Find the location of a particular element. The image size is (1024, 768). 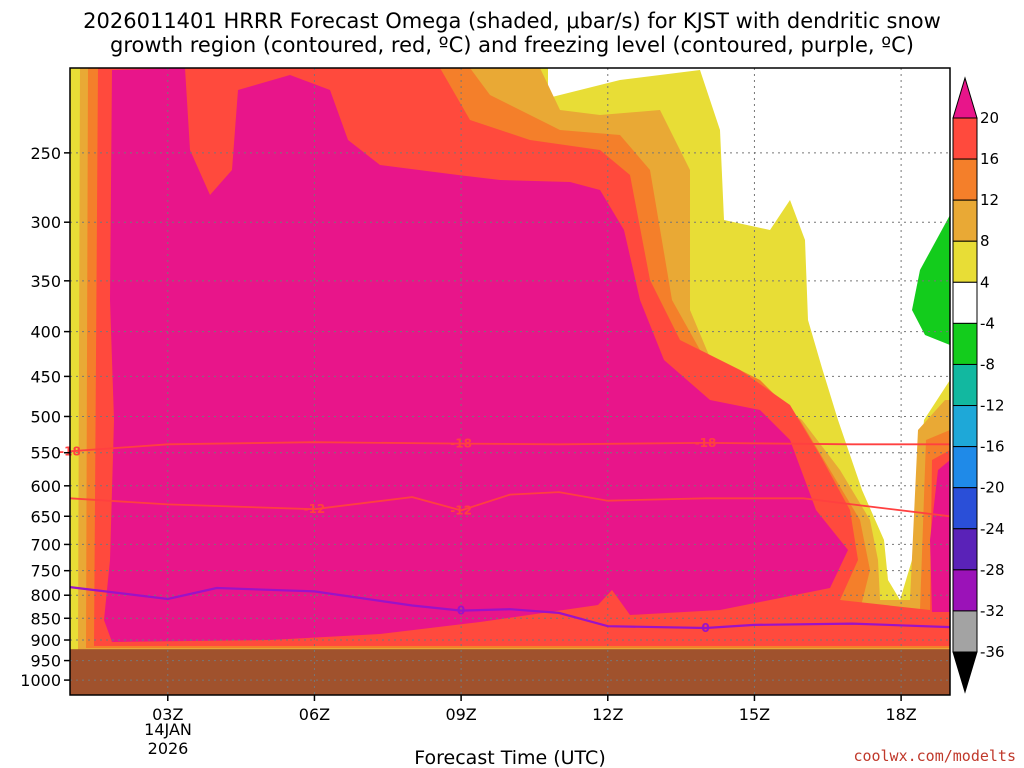

y-tick-label: 450 is located at coordinates (45, 376).